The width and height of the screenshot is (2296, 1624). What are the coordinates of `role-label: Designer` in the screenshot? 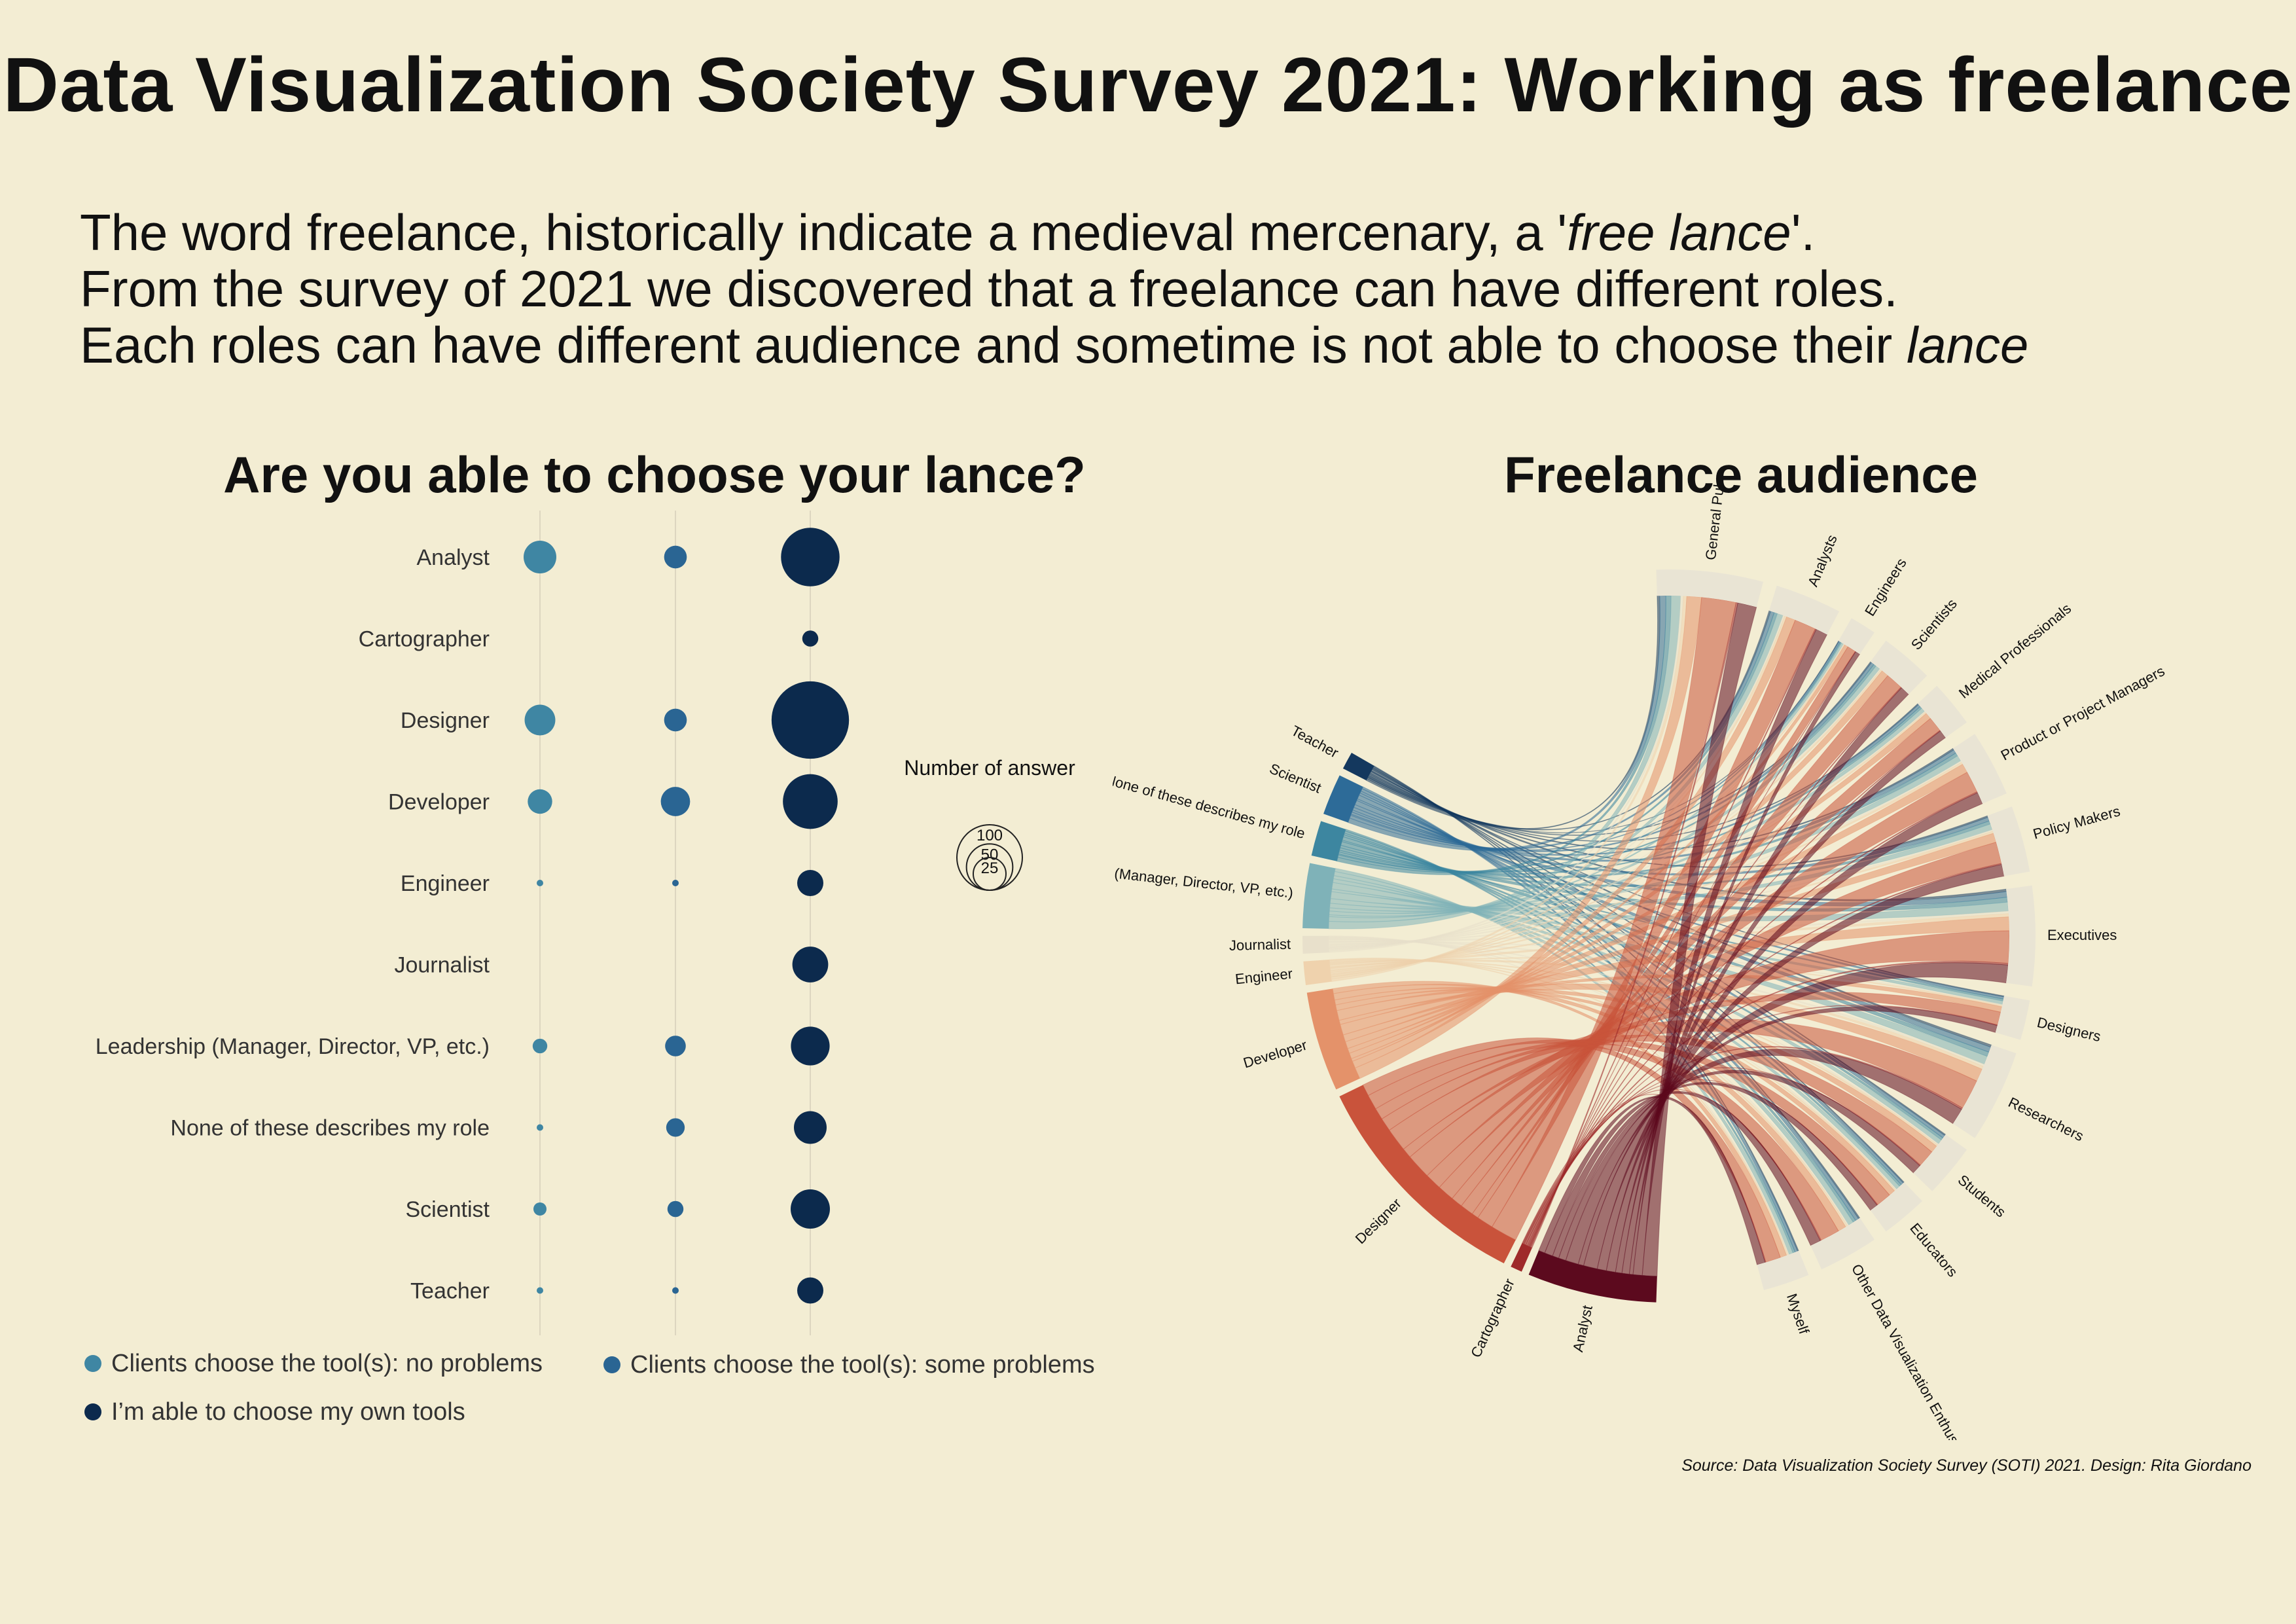 It's located at (1378, 1221).